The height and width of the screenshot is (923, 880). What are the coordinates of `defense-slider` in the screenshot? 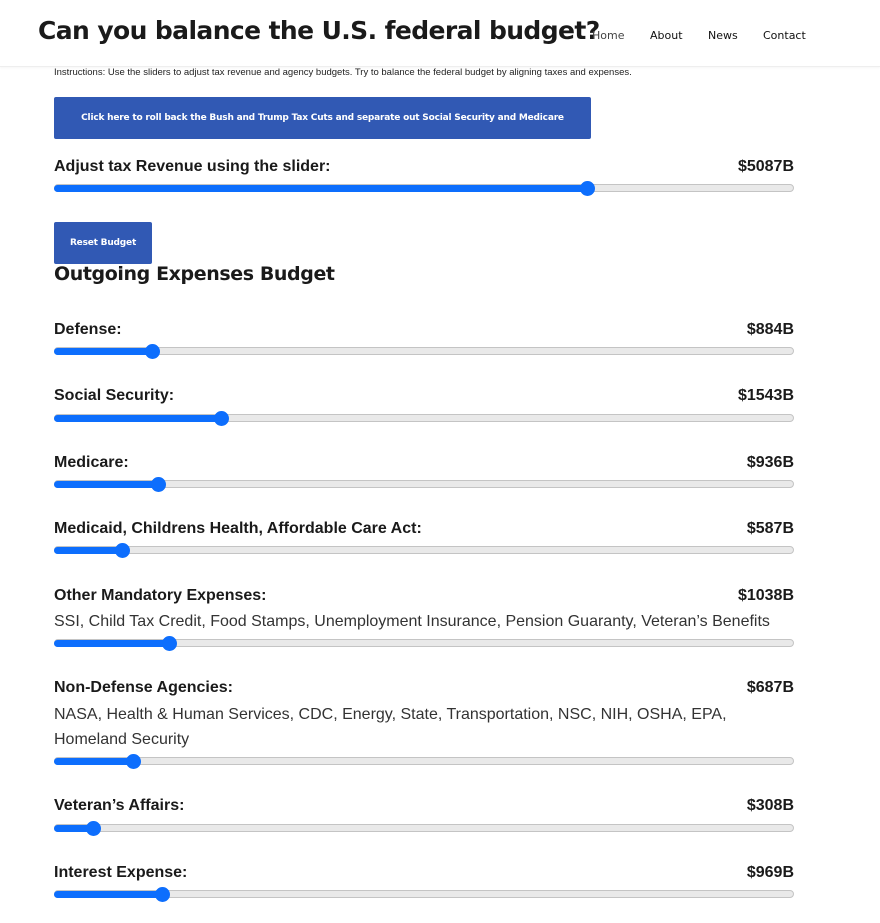 It's located at (424, 351).